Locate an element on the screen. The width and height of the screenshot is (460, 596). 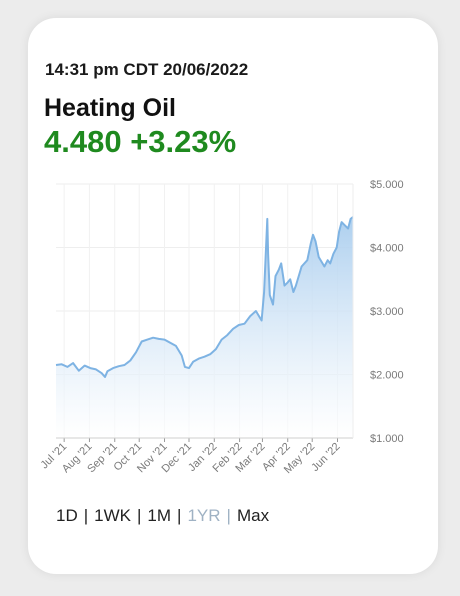
range-selector: 1D | 1WK | 1M | 1YR | Max is located at coordinates (162, 516).